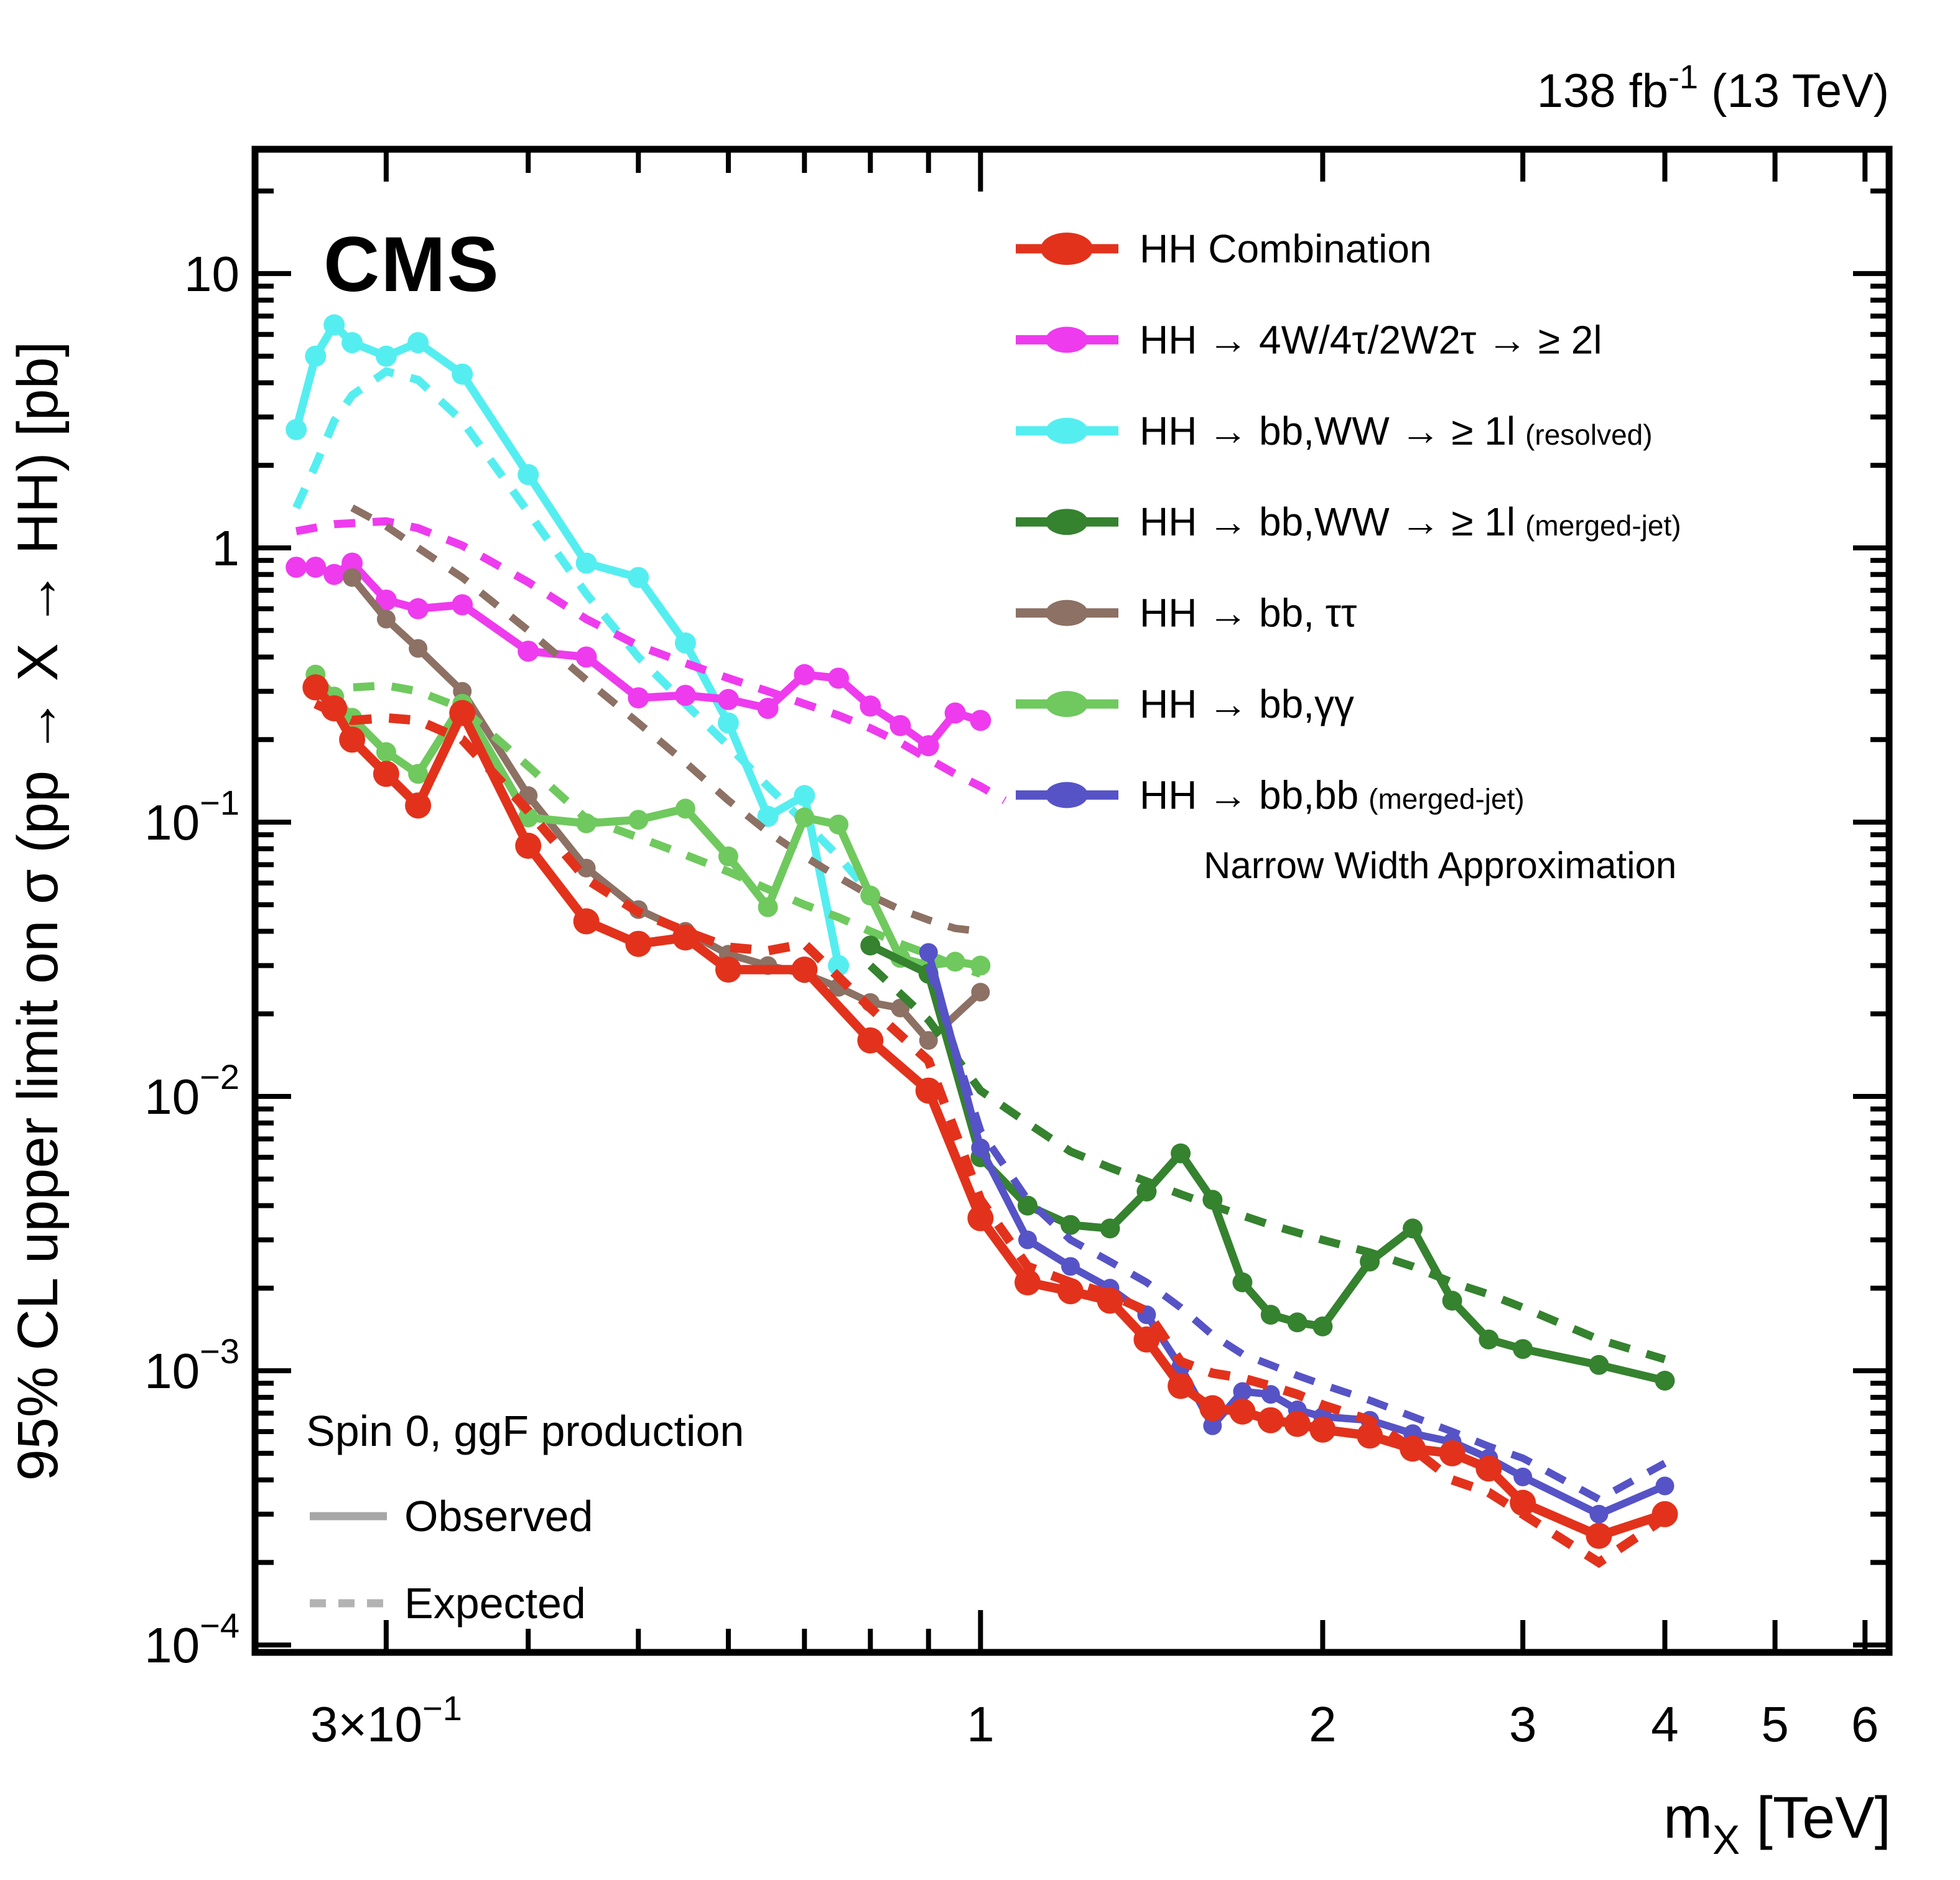 This screenshot has width=1960, height=1880. Describe the element at coordinates (1247, 704) in the screenshot. I see `legend-label: HH → bb,γγ` at that location.